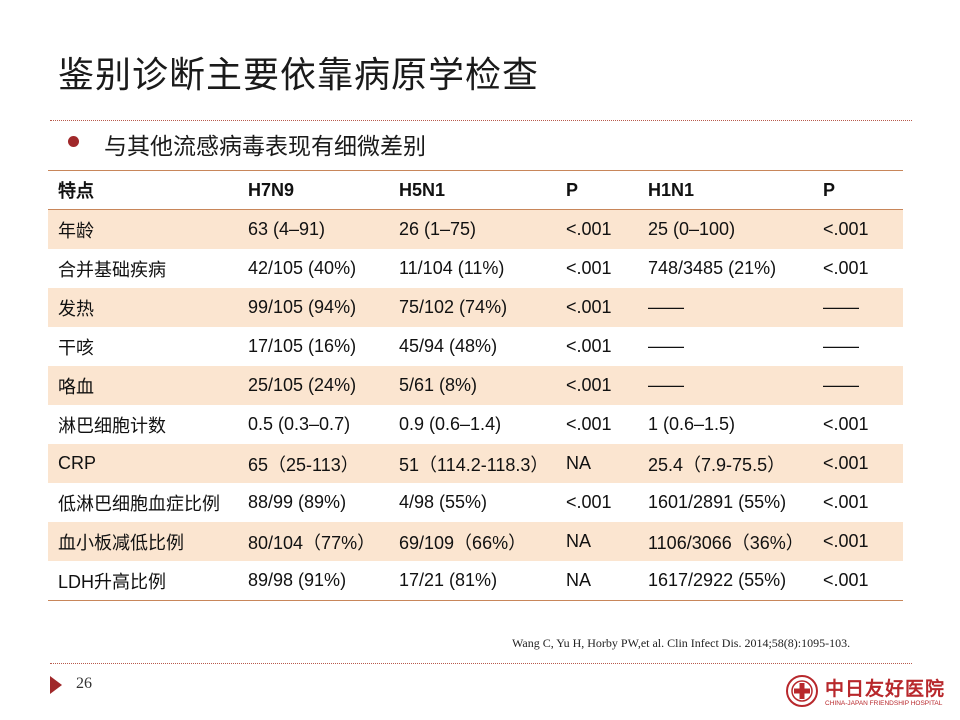 The image size is (960, 720). Describe the element at coordinates (313, 307) in the screenshot. I see `table-cell: 99/105 (94%)` at that location.